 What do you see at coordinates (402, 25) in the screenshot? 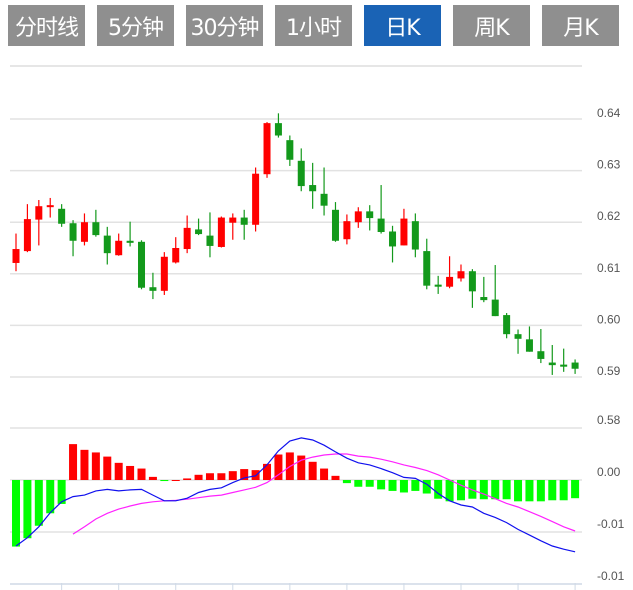
I see `tab-daily-k: 日K` at bounding box center [402, 25].